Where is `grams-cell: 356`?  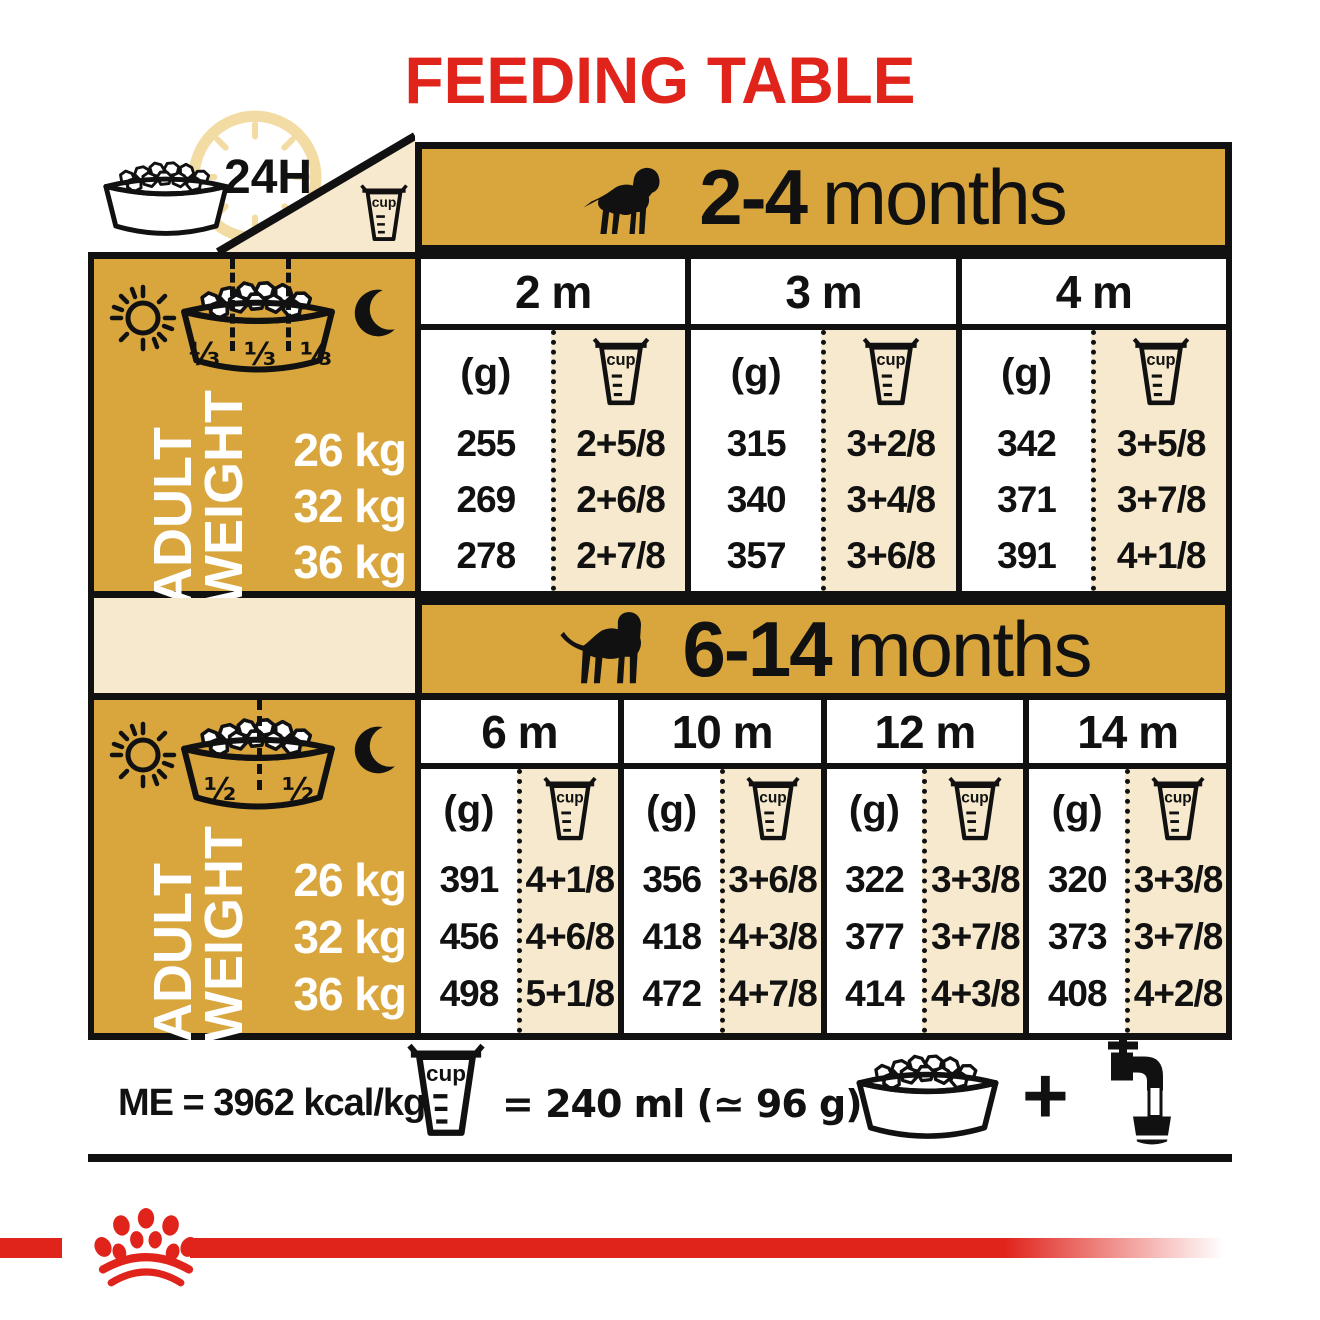
grams-cell: 356 is located at coordinates (672, 879).